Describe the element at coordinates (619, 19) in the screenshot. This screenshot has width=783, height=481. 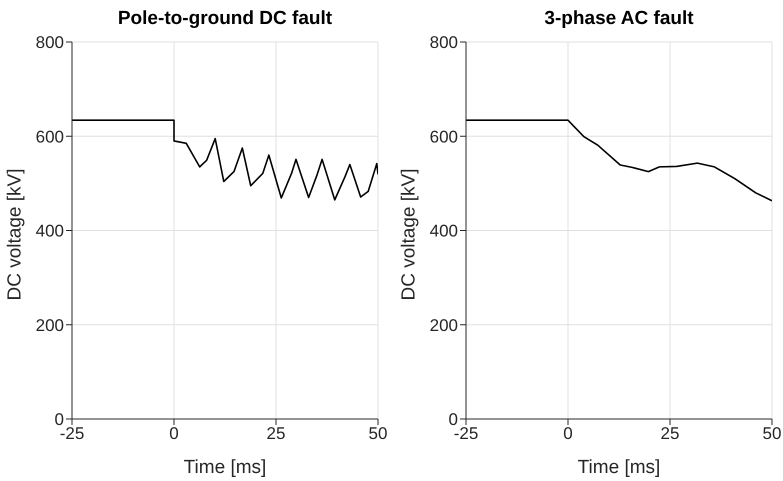
I see `chart-title: 3-phase AC fault` at that location.